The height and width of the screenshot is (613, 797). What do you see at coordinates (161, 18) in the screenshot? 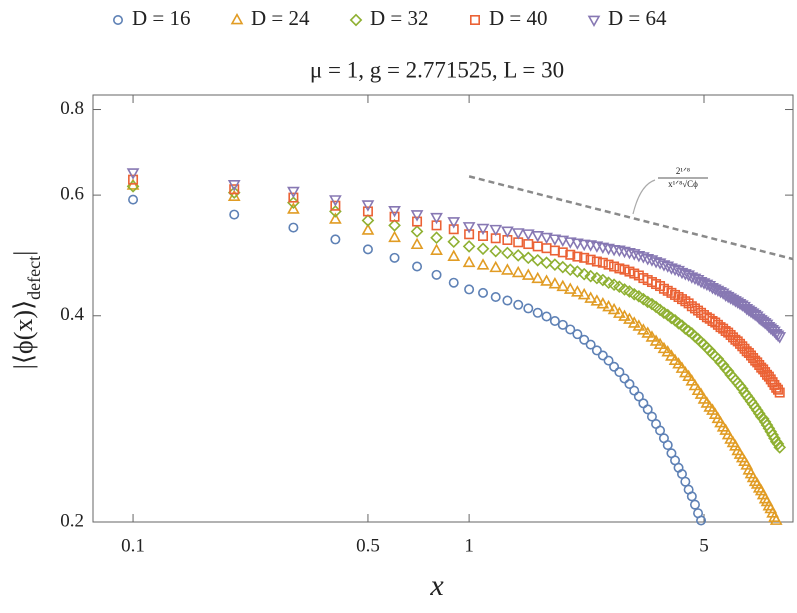
I see `legend-label: D = 16` at bounding box center [161, 18].